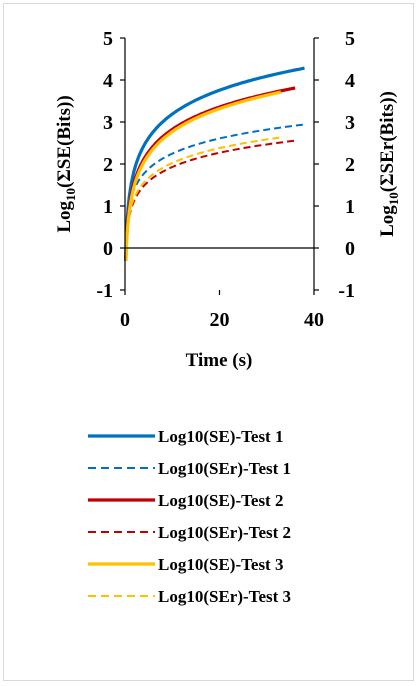 This screenshot has height=686, width=419. I want to click on y2-tick-label: 1, so click(350, 207).